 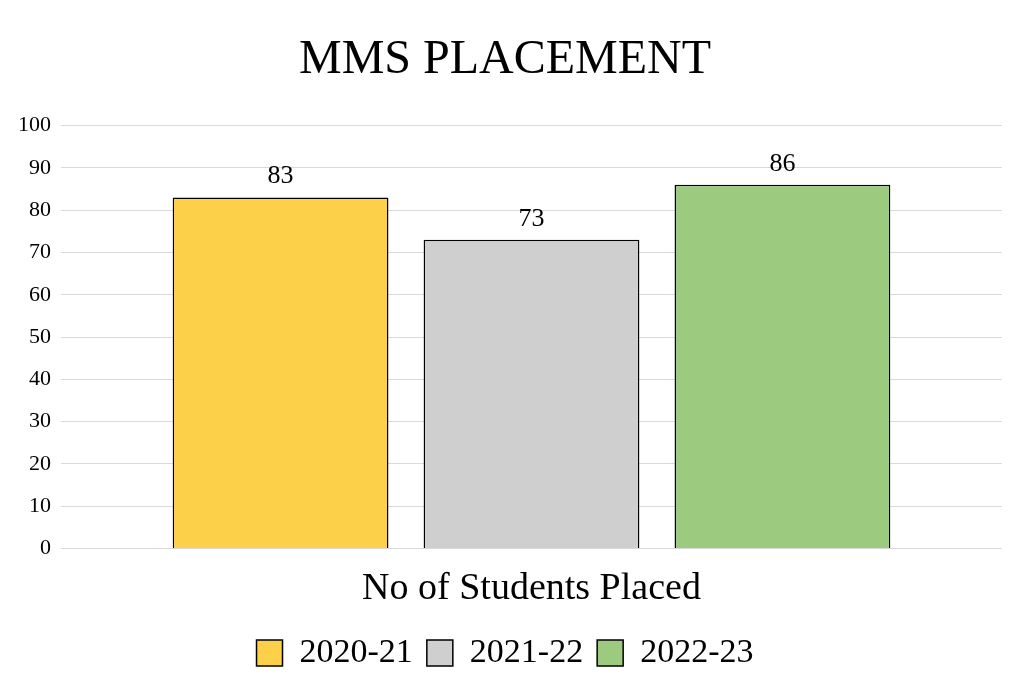 What do you see at coordinates (526, 650) in the screenshot?
I see `legend-label: 2021-22` at bounding box center [526, 650].